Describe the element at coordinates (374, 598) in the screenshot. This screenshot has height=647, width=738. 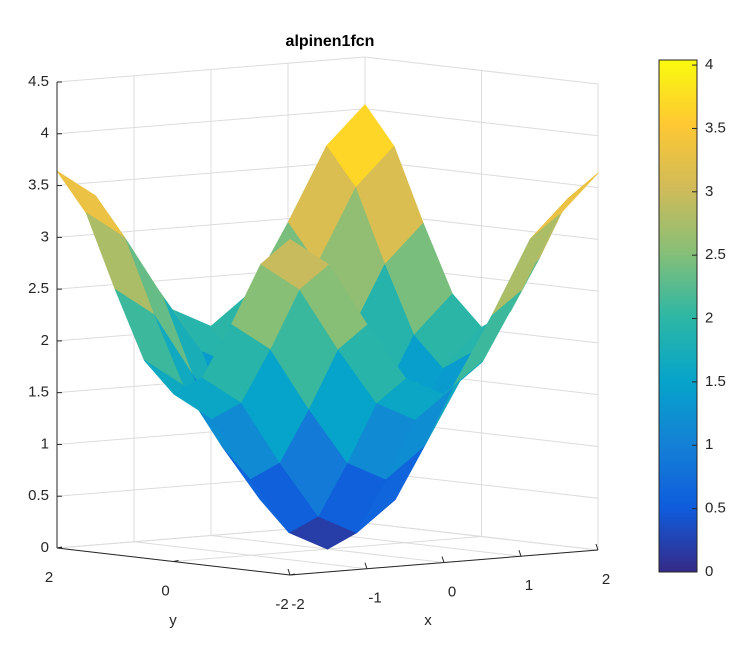
I see `x-tick-label: -1` at that location.